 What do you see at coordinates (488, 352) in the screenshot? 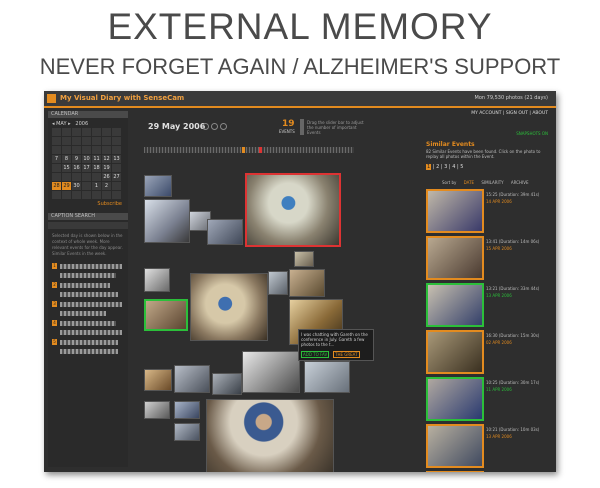
I see `similar-event-item: 16:30 (Duration: 15m 30s) 02 APR 2006` at bounding box center [488, 352].